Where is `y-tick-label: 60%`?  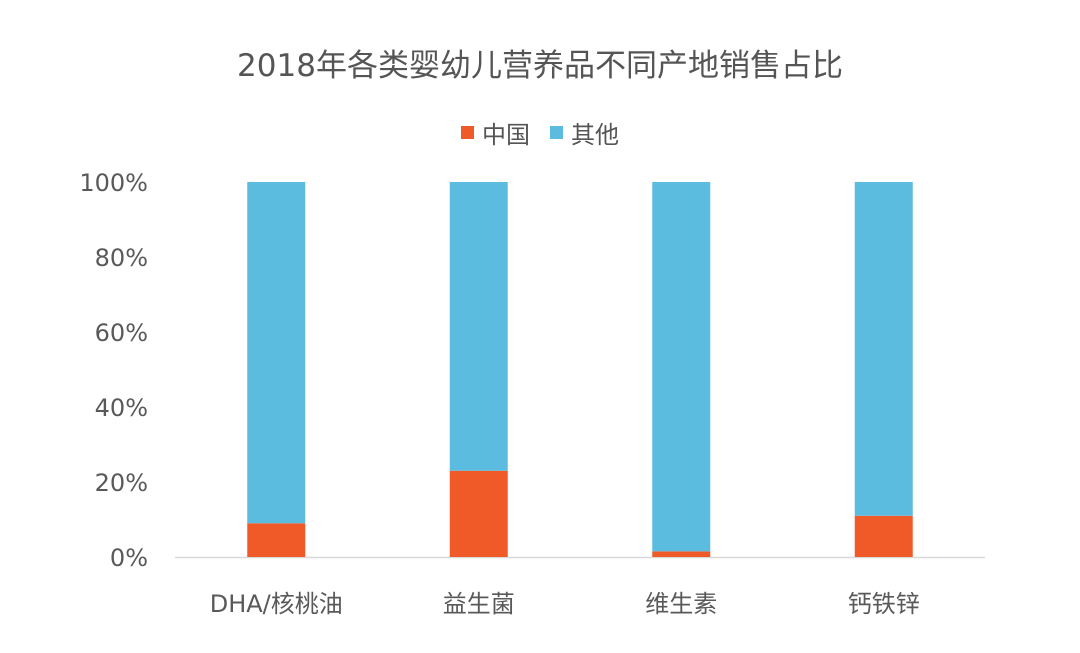 y-tick-label: 60% is located at coordinates (121, 333).